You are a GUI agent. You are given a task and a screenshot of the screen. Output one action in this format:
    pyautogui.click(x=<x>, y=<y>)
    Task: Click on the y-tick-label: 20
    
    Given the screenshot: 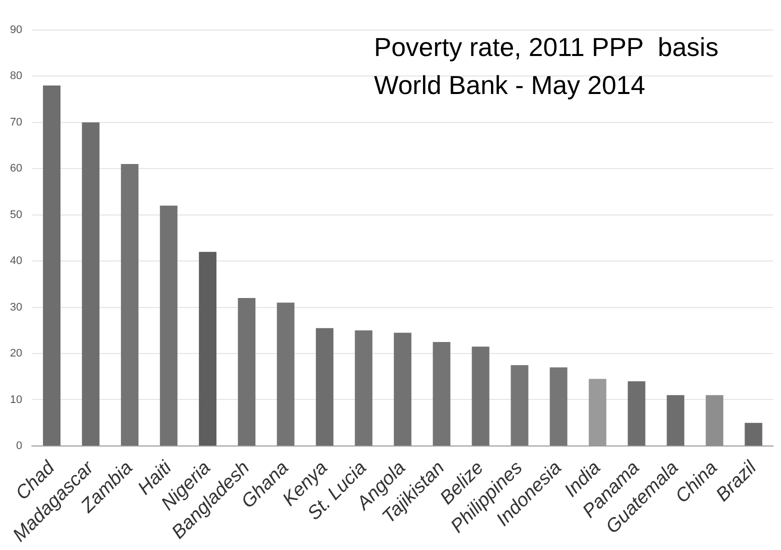 What is the action you would take?
    pyautogui.click(x=16, y=354)
    